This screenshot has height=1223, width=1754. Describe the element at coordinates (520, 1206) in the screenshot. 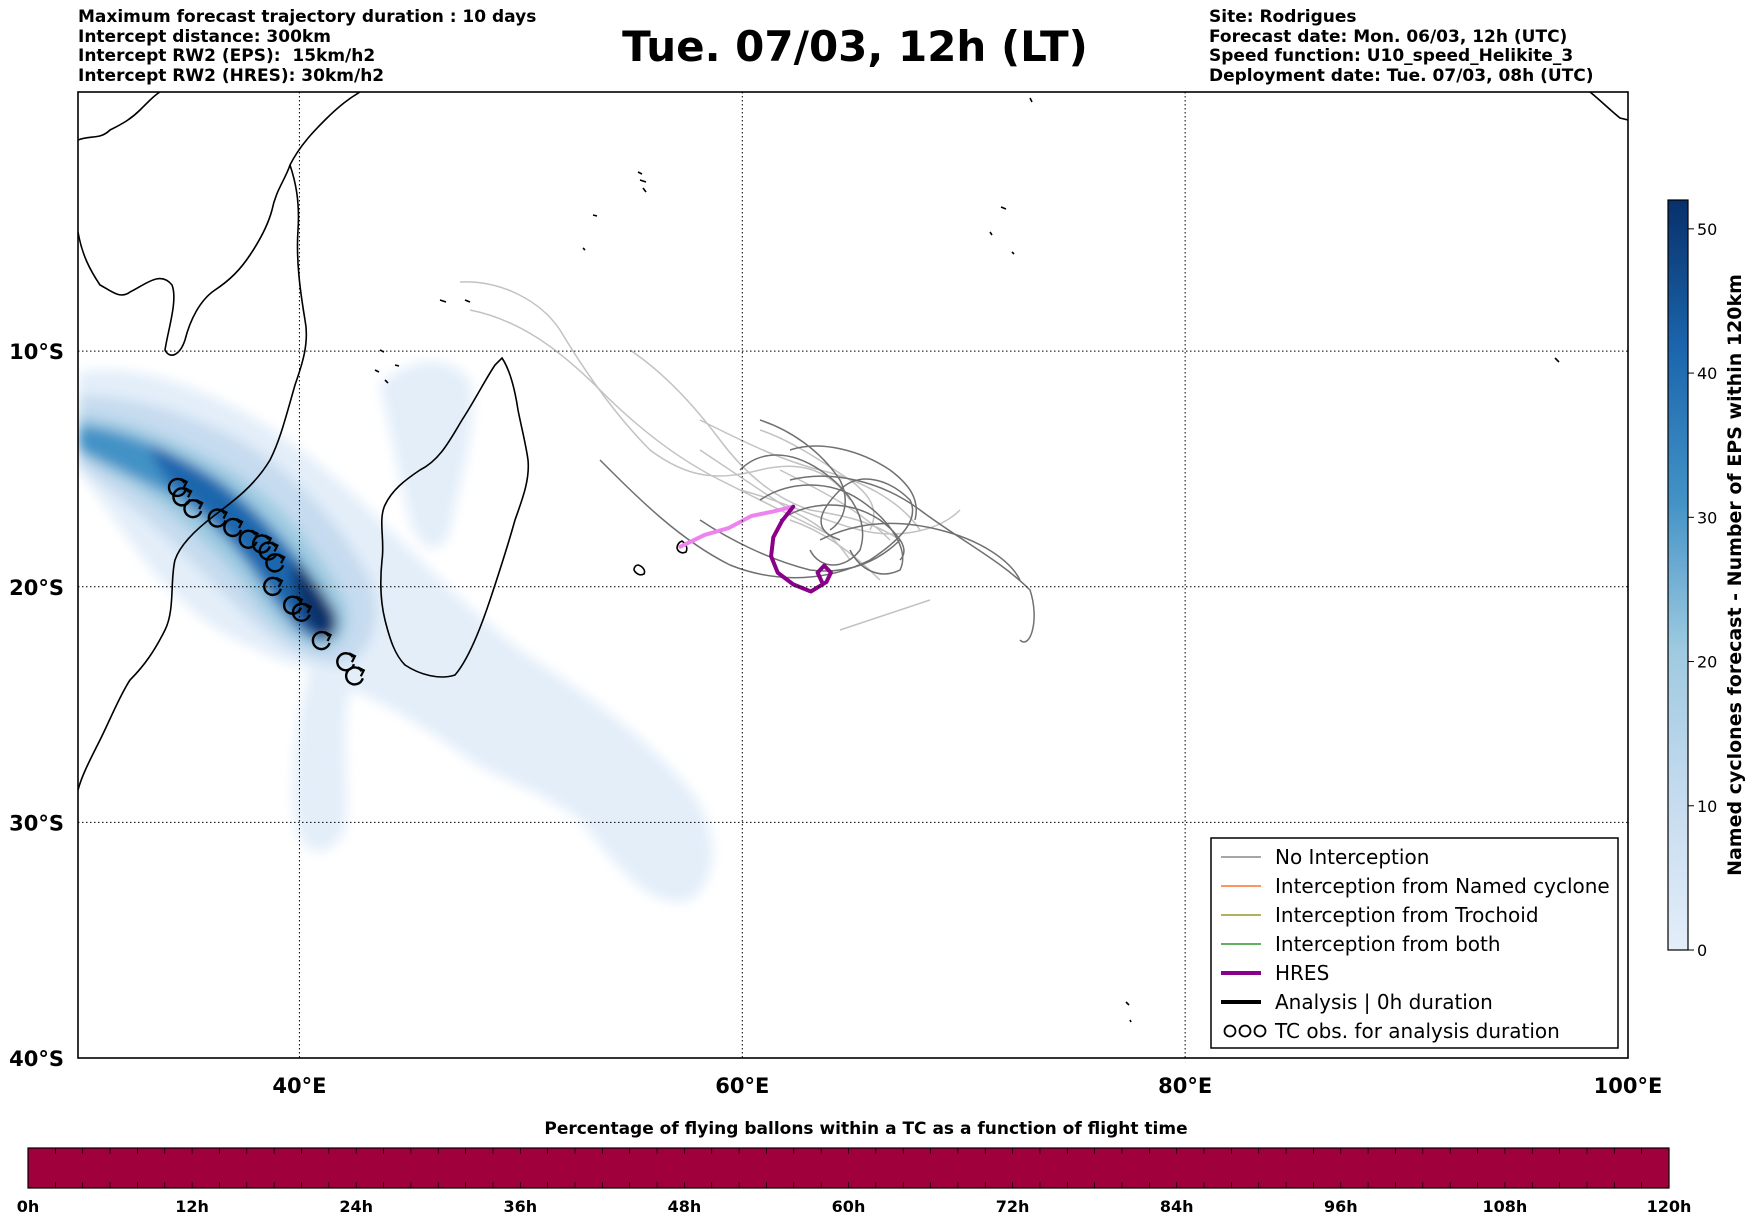

I see `flight-bar-tick-label: 36h` at that location.